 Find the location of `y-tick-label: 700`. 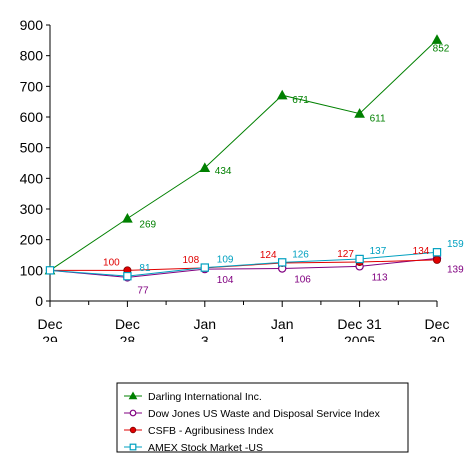

y-tick-label: 700 is located at coordinates (32, 86).